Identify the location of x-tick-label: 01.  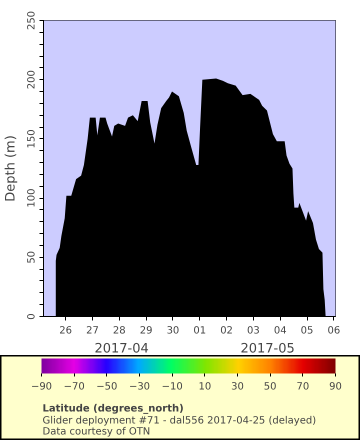
(199, 331).